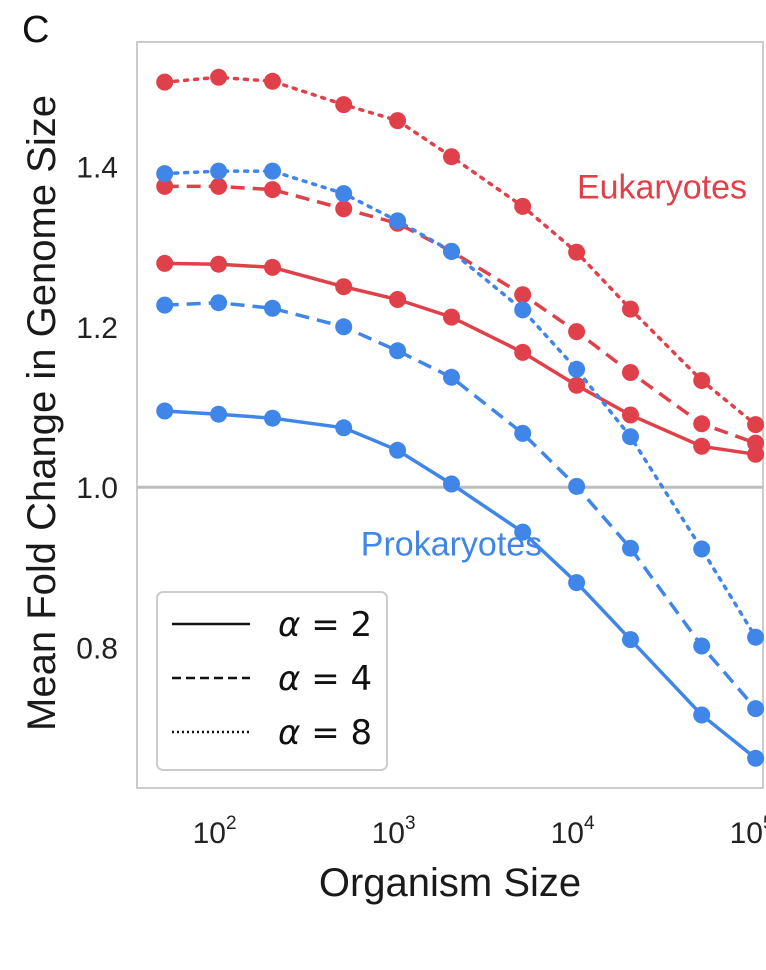 Image resolution: width=766 pixels, height=970 pixels. I want to click on legend-entry-alpha-8: α = 8, so click(325, 733).